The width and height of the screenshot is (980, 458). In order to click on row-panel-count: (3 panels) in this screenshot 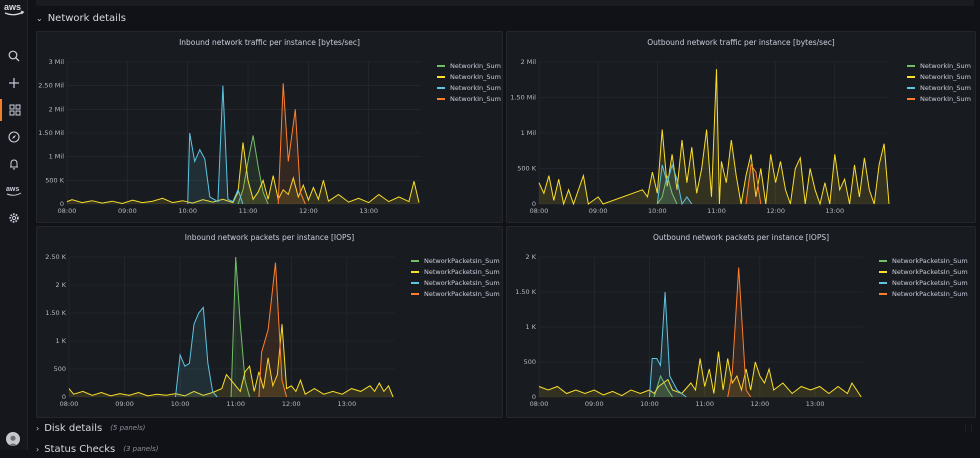, I will do `click(141, 449)`.